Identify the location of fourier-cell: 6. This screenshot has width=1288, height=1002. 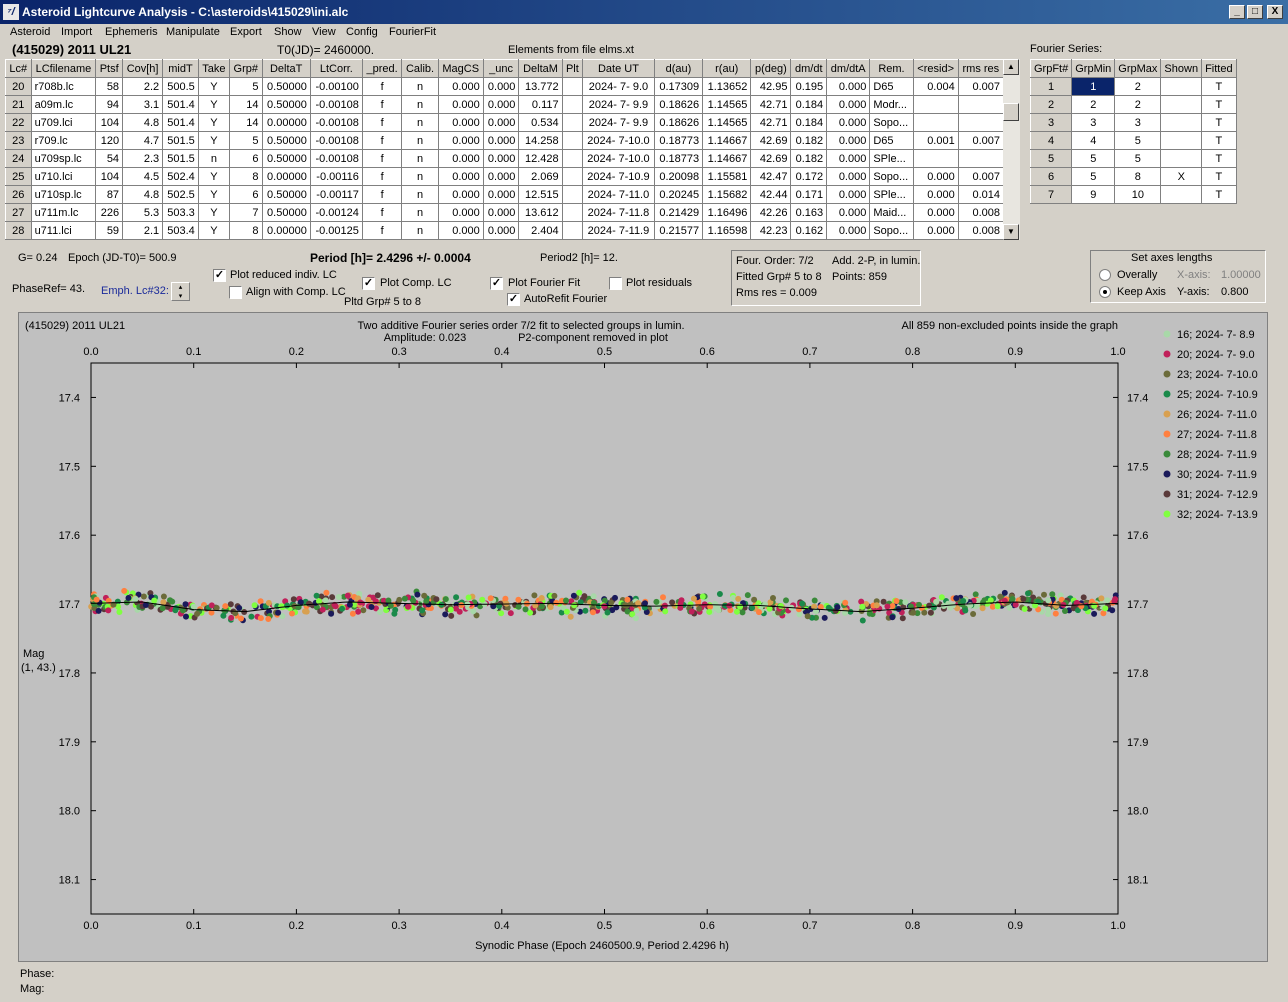
(1051, 176).